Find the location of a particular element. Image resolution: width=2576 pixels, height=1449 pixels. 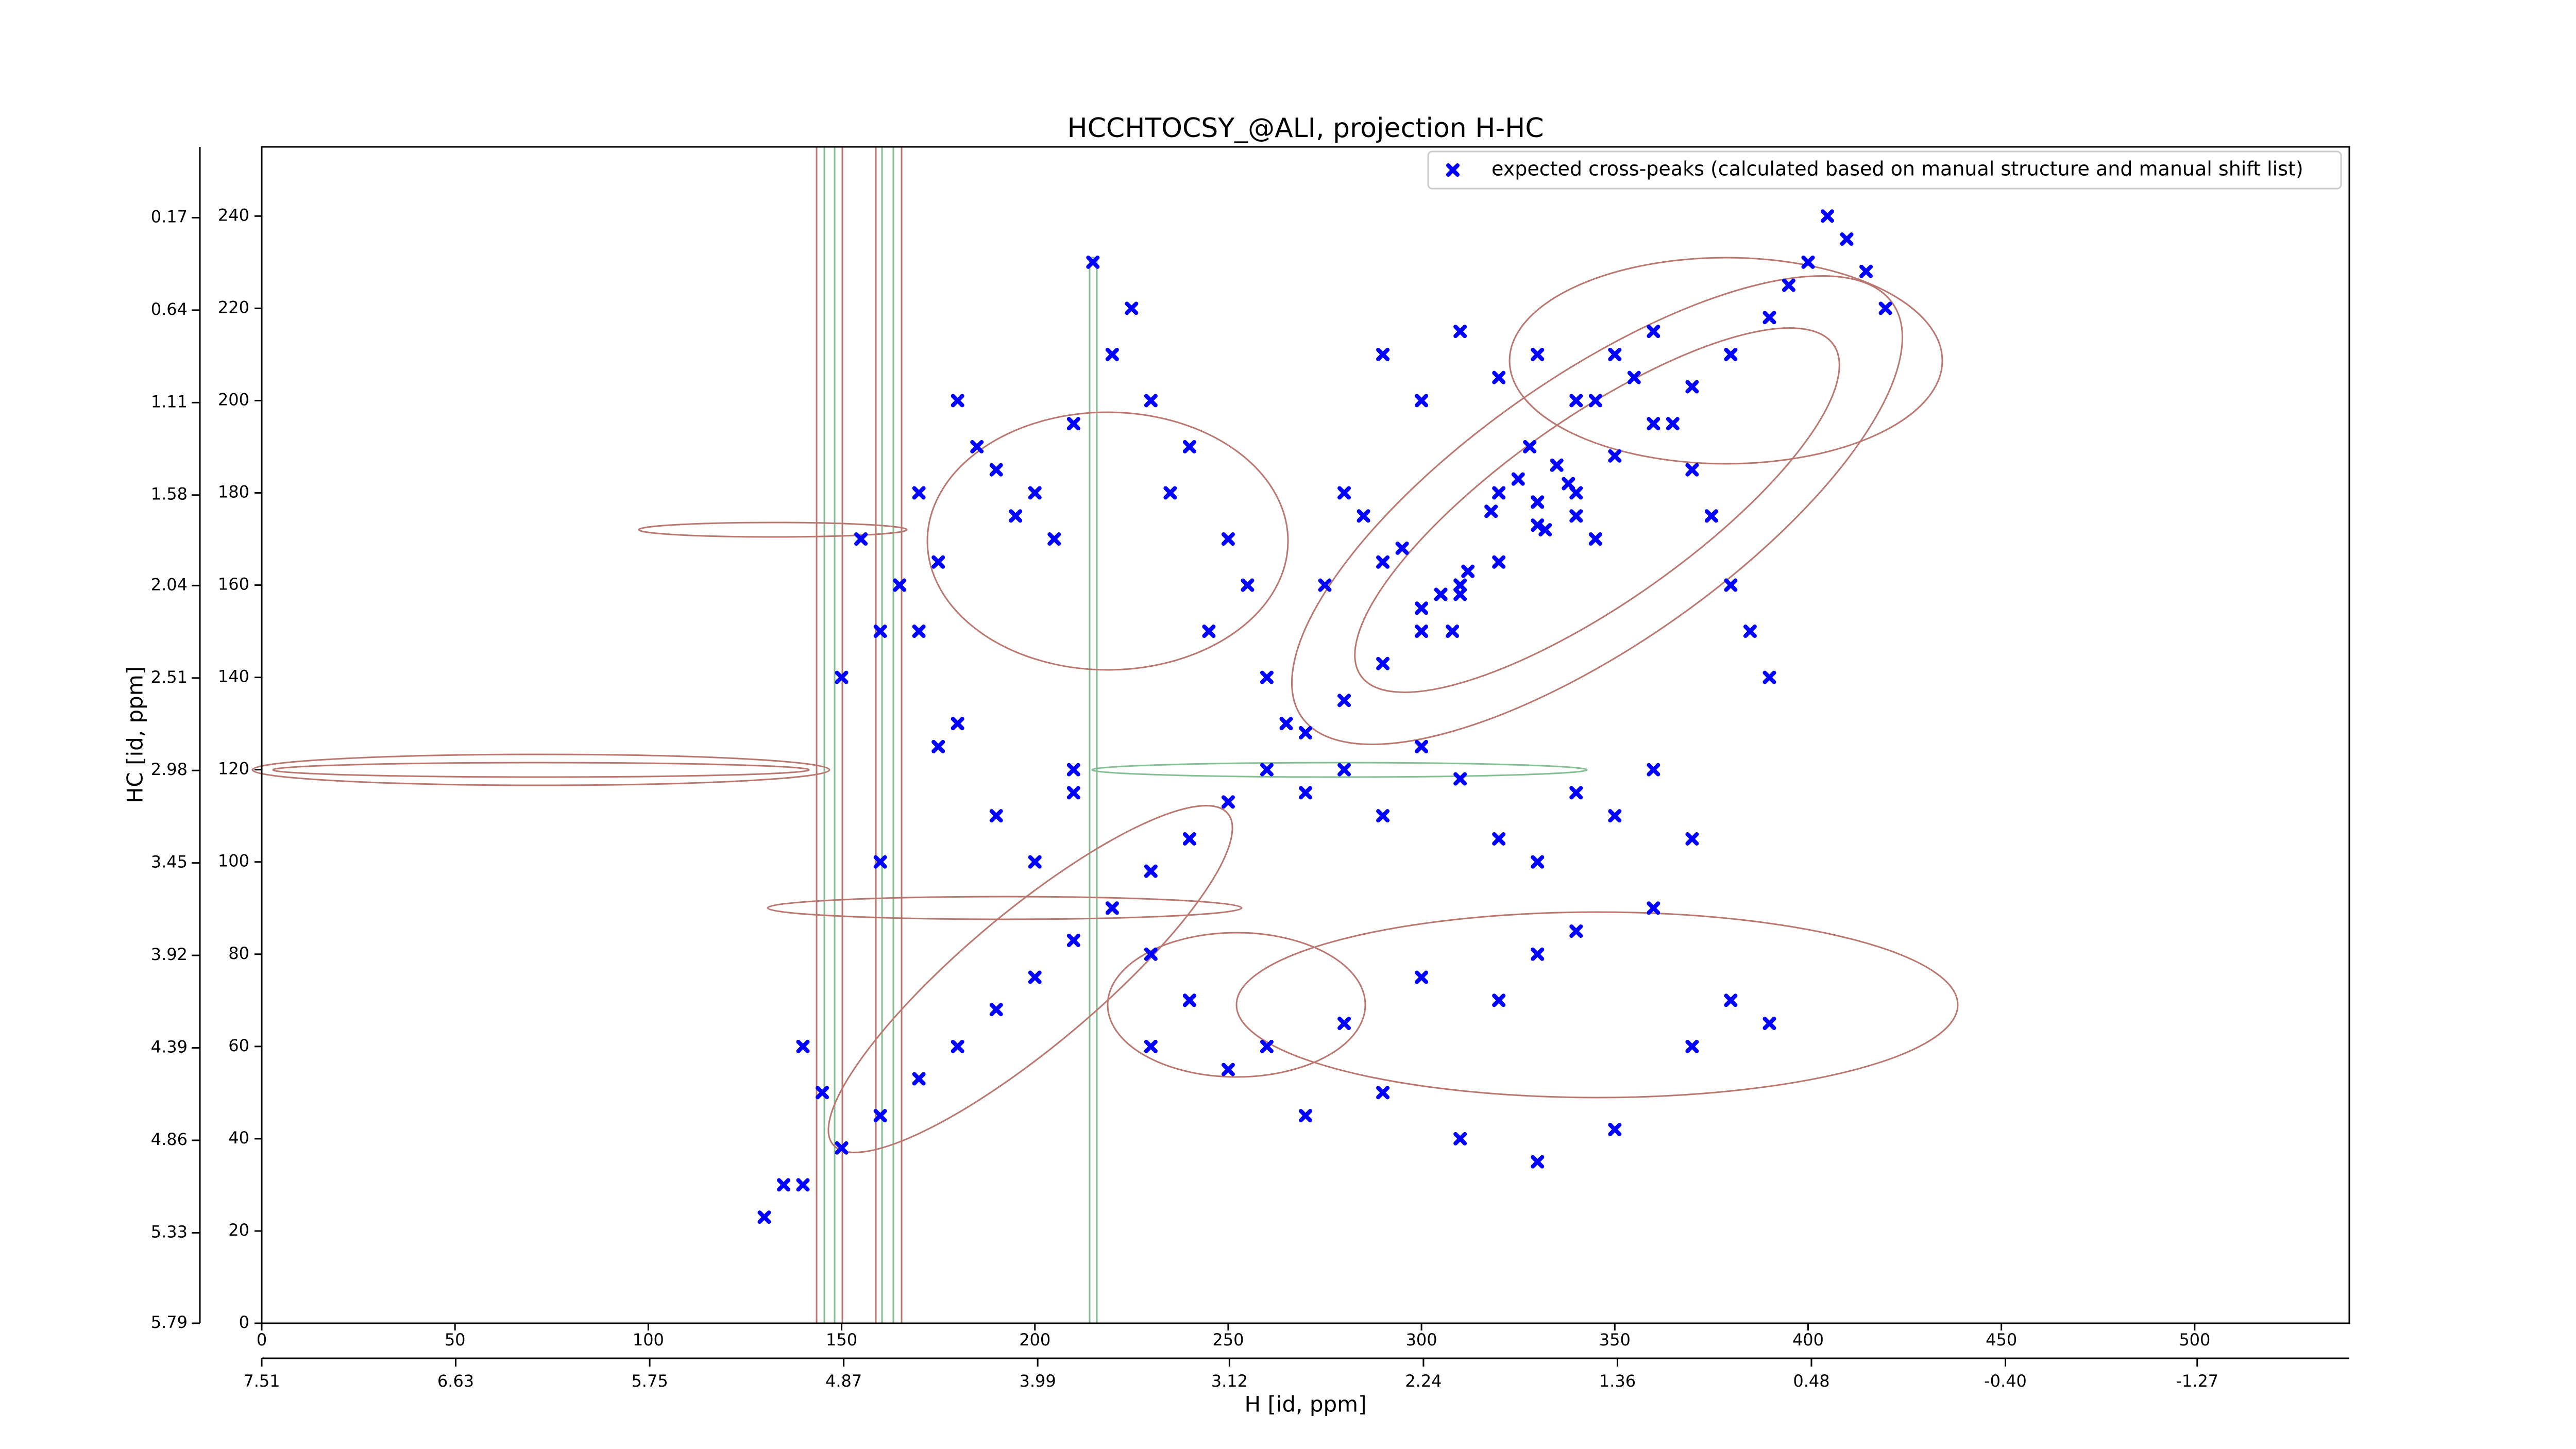

y-tick-label: 200 is located at coordinates (233, 399).